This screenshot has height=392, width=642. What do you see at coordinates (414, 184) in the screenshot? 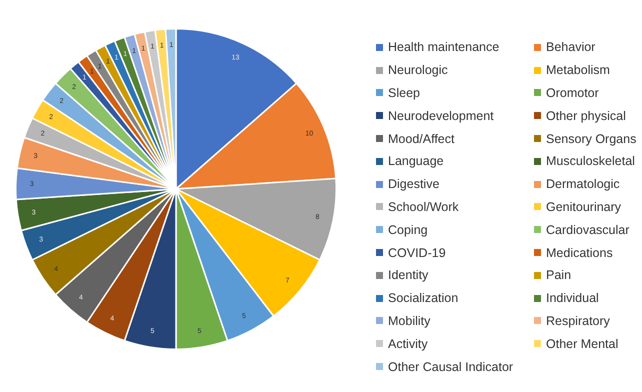
I see `legend-label: Digestive` at bounding box center [414, 184].